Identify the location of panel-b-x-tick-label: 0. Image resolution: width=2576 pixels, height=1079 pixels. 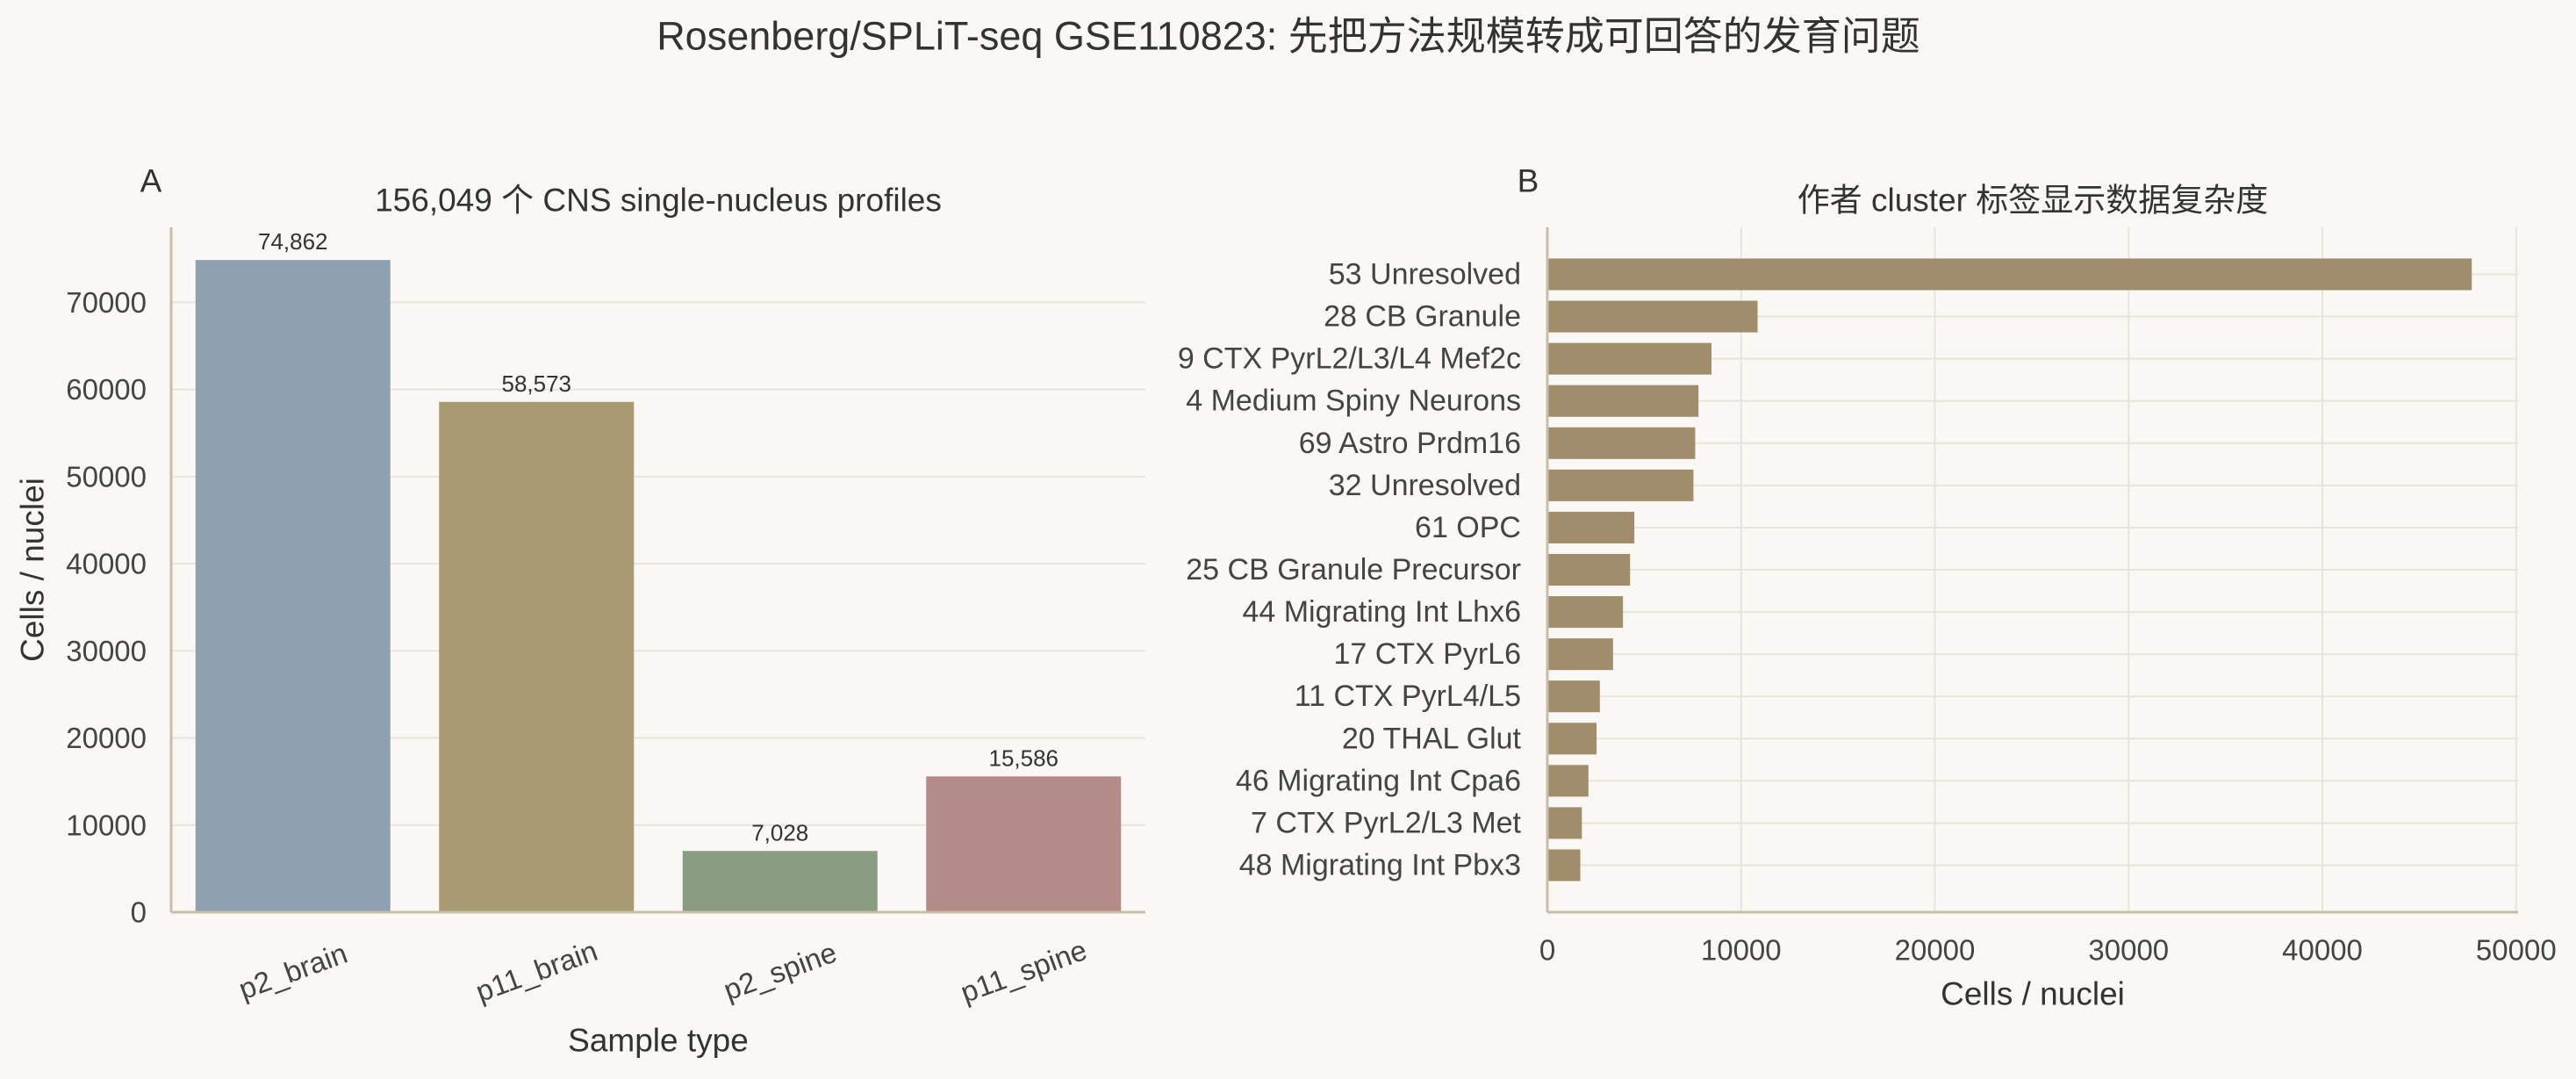
(1547, 950).